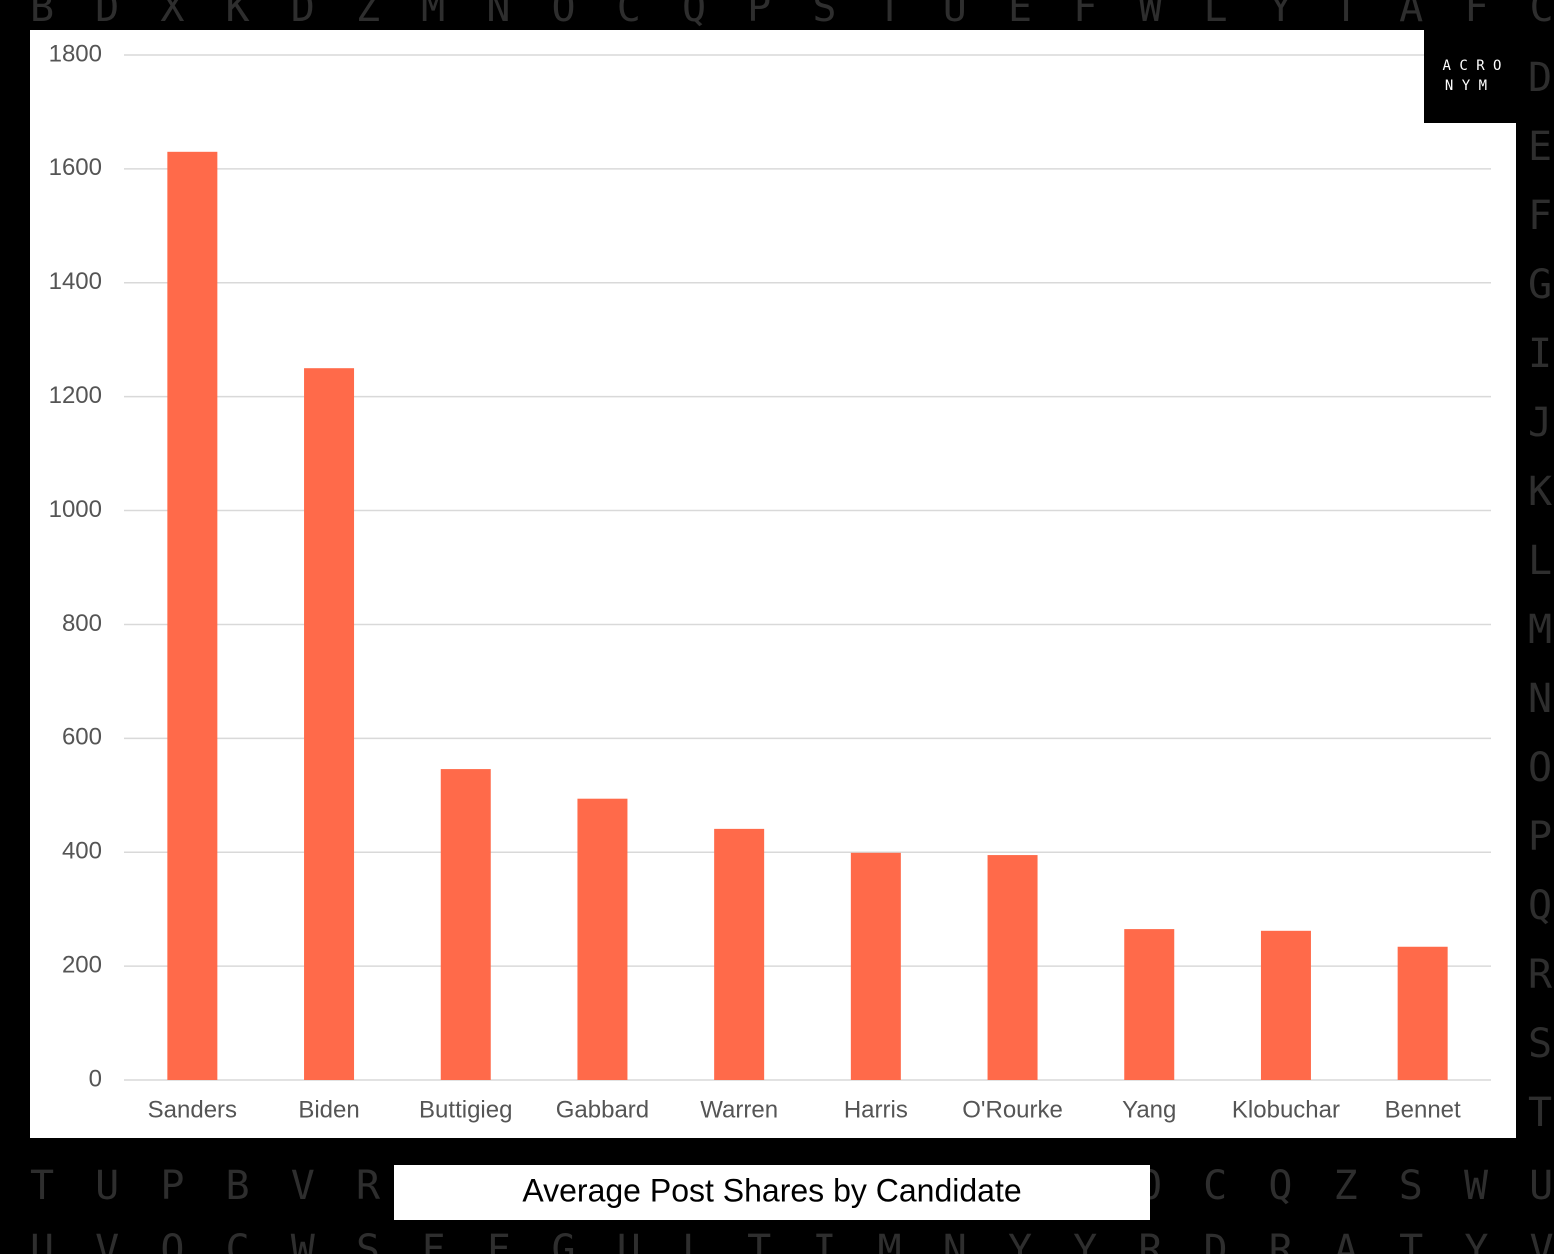  What do you see at coordinates (192, 1109) in the screenshot?
I see `x-tick-label: Sanders` at bounding box center [192, 1109].